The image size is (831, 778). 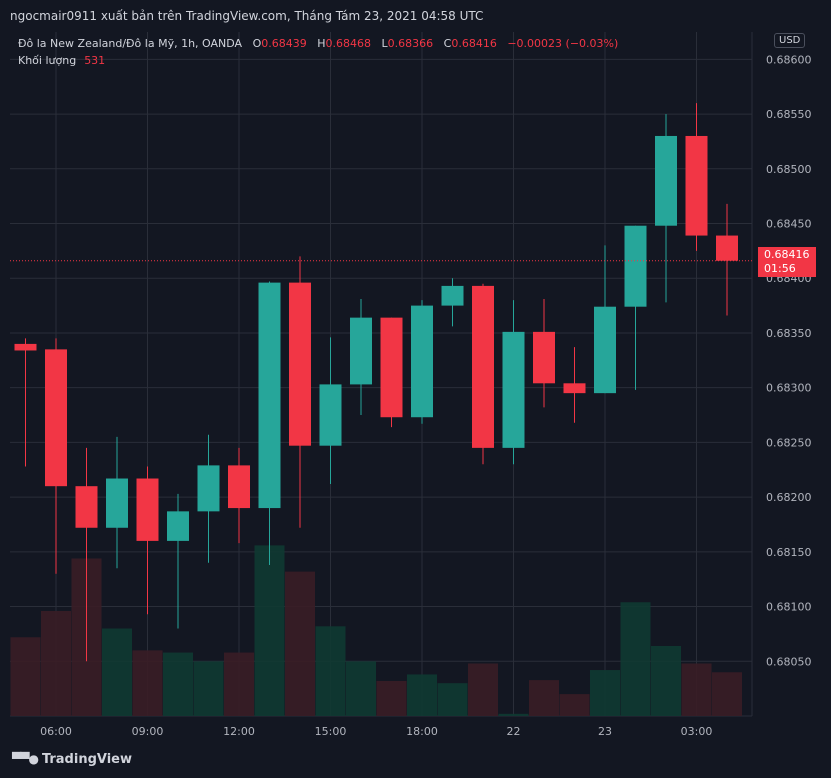 I want to click on x-tick-label: 22, so click(x=514, y=731).